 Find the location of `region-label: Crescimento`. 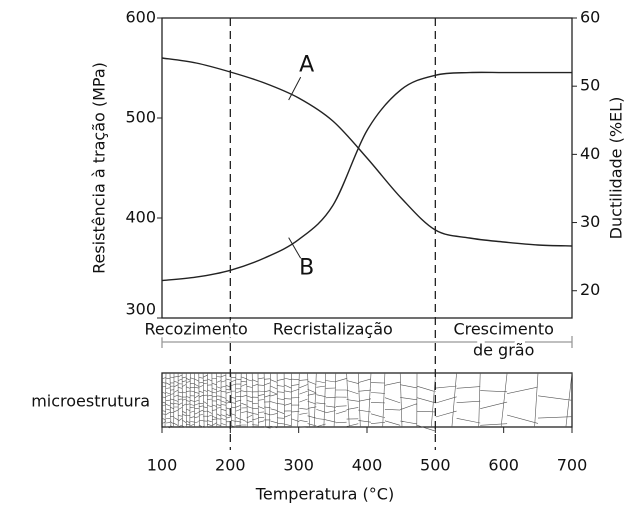

region-label: Crescimento is located at coordinates (503, 329).